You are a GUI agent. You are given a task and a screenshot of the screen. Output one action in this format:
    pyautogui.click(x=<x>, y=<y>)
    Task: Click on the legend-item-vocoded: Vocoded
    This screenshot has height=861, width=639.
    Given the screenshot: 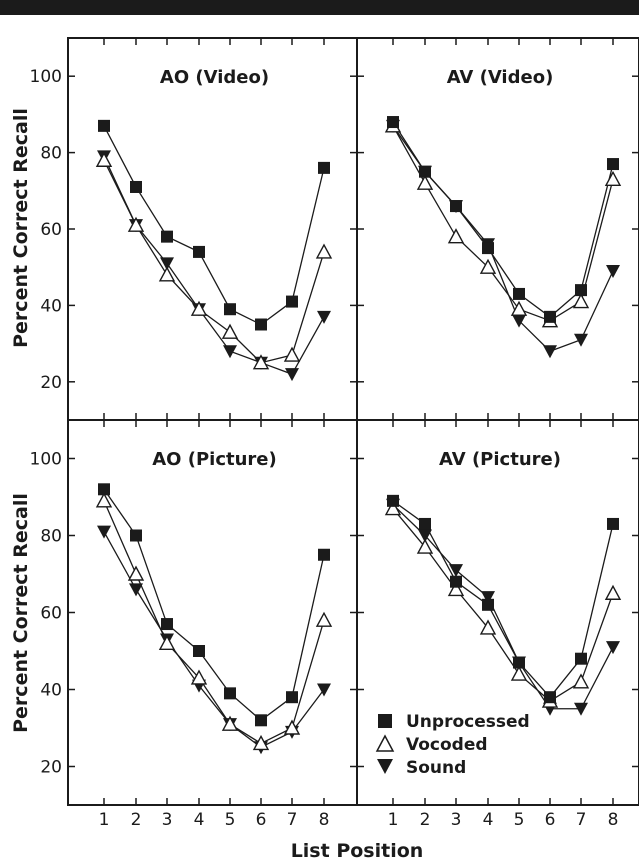 What is the action you would take?
    pyautogui.click(x=431, y=744)
    